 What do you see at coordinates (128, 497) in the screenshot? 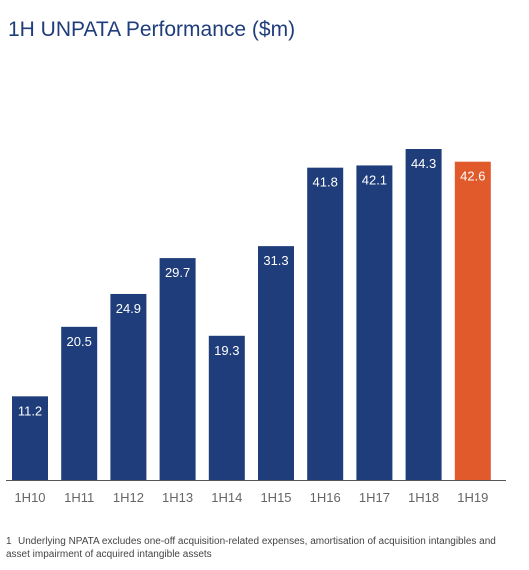
I see `x-tick-label-1h12: 1H12` at bounding box center [128, 497].